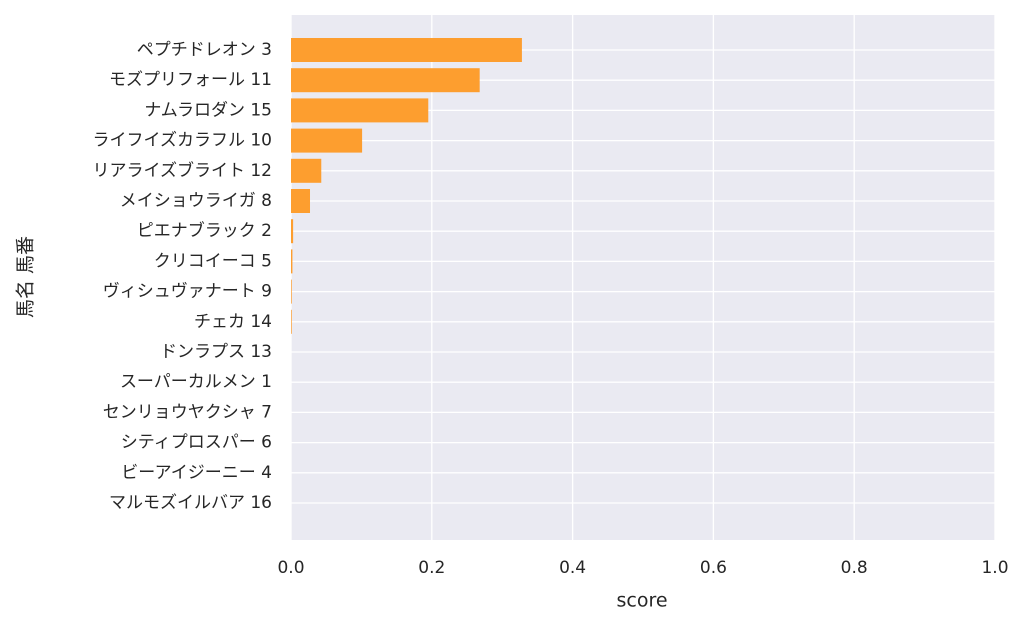 The width and height of the screenshot is (1024, 627). What do you see at coordinates (204, 230) in the screenshot?
I see `y-tick-label: ピエナブラック 2` at bounding box center [204, 230].